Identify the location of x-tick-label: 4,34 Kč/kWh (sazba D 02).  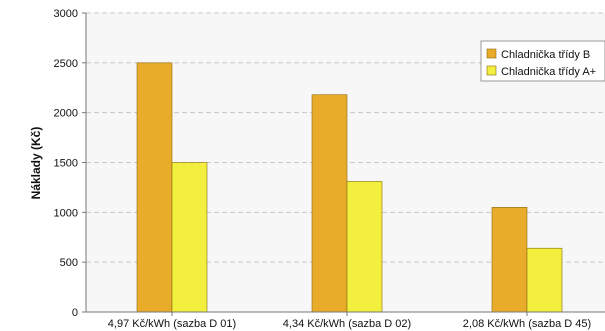
(347, 324).